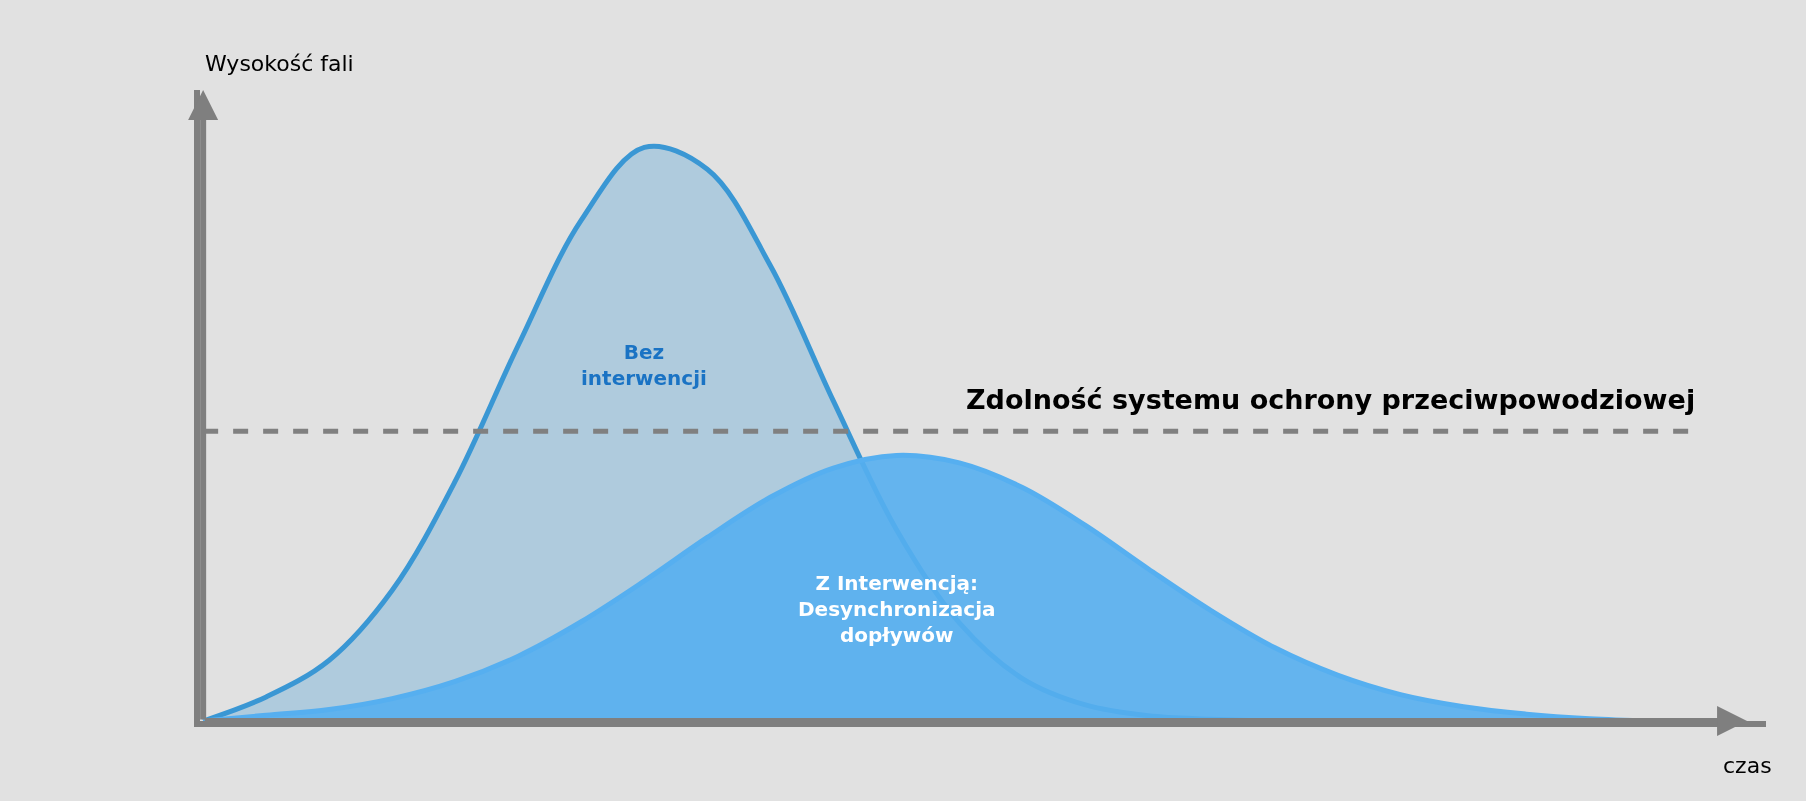  Describe the element at coordinates (897, 609) in the screenshot. I see `series-label: Z Interwencją: Desynchronizacja dopływów` at that location.